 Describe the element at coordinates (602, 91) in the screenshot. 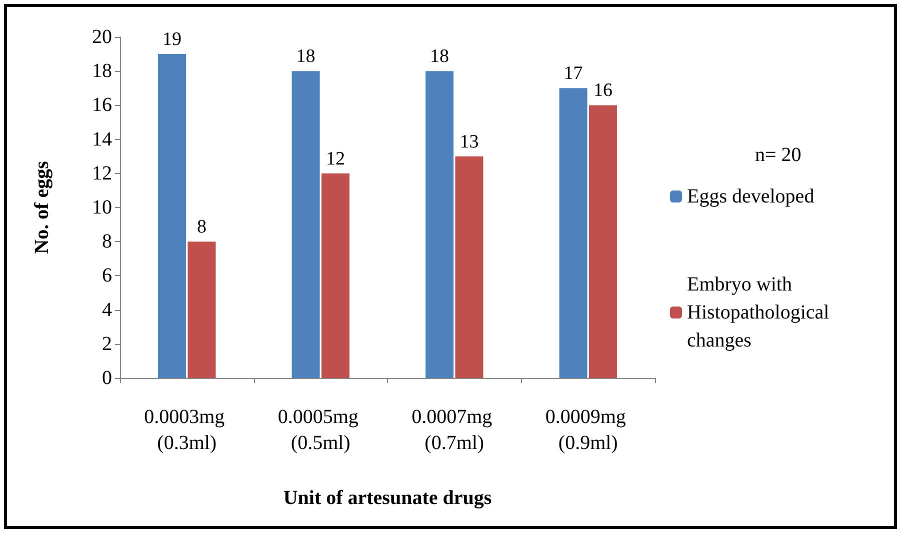

I see `data-label: 16` at that location.